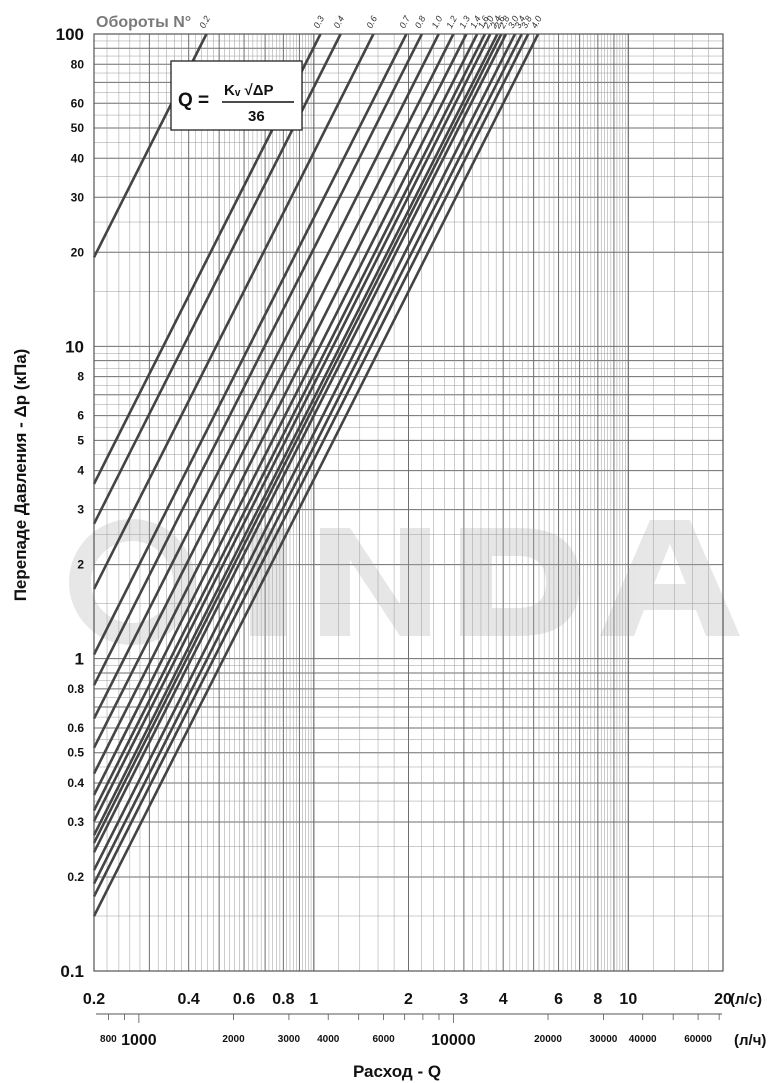  Describe the element at coordinates (283, 999) in the screenshot. I see `x-tick-label-lps: 0.8` at that location.